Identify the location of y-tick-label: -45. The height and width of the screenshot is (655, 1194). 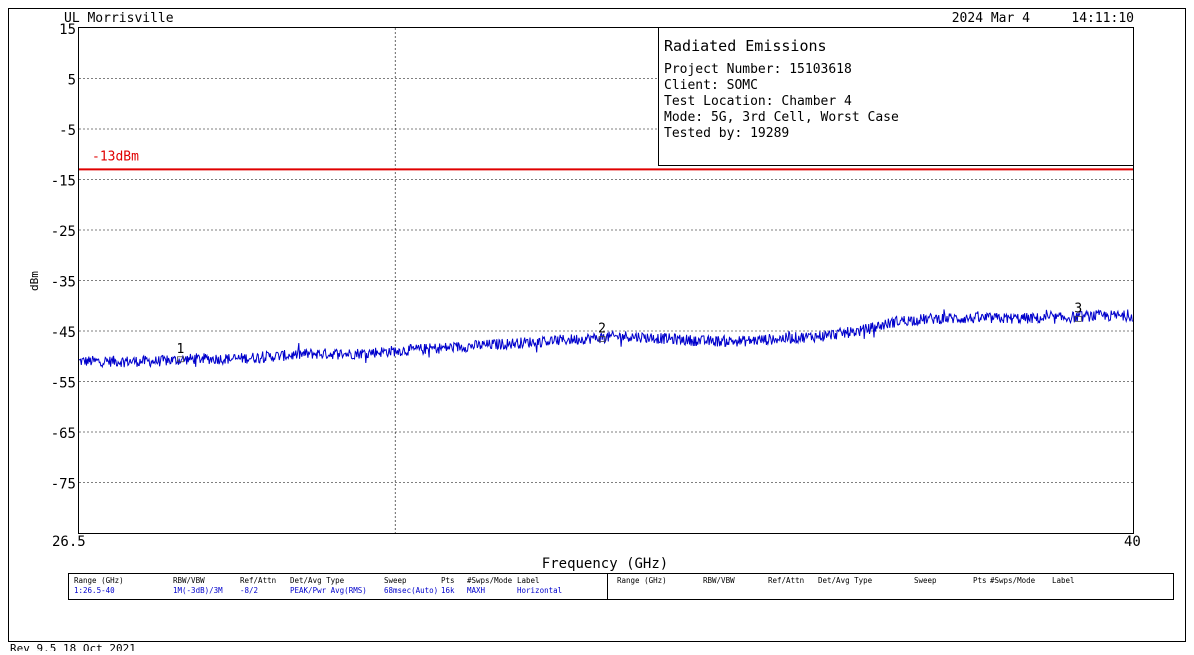
(63, 333).